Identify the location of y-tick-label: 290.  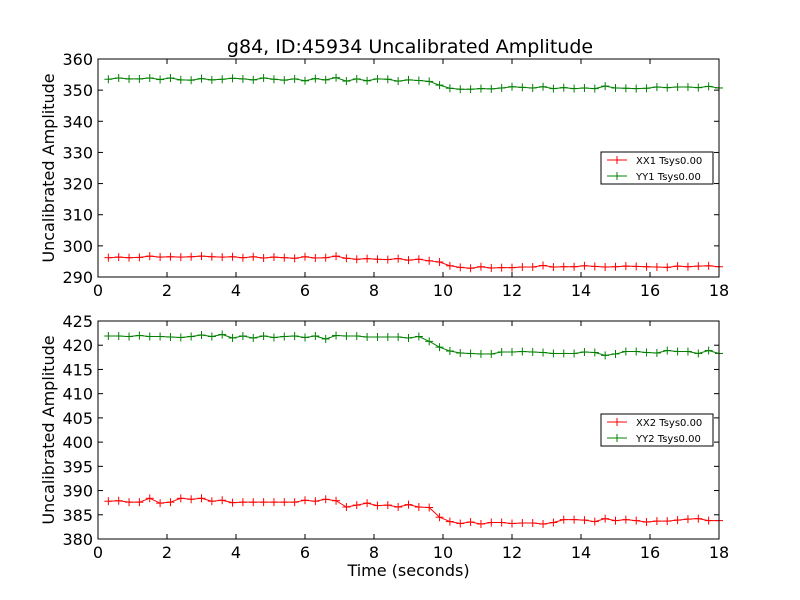
(77, 277).